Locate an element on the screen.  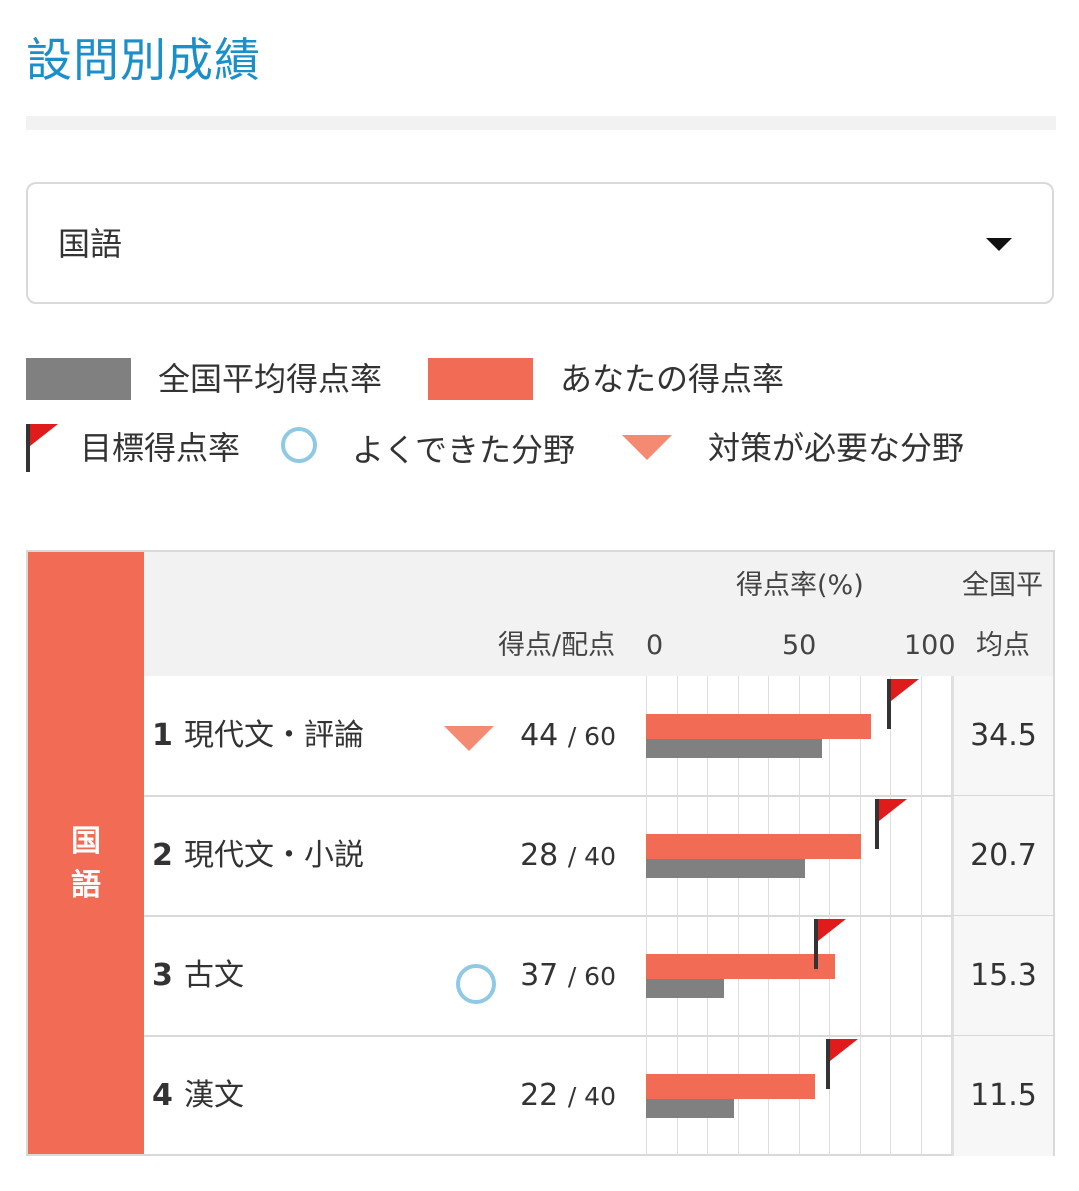
national-avg-swatch is located at coordinates (78, 379).